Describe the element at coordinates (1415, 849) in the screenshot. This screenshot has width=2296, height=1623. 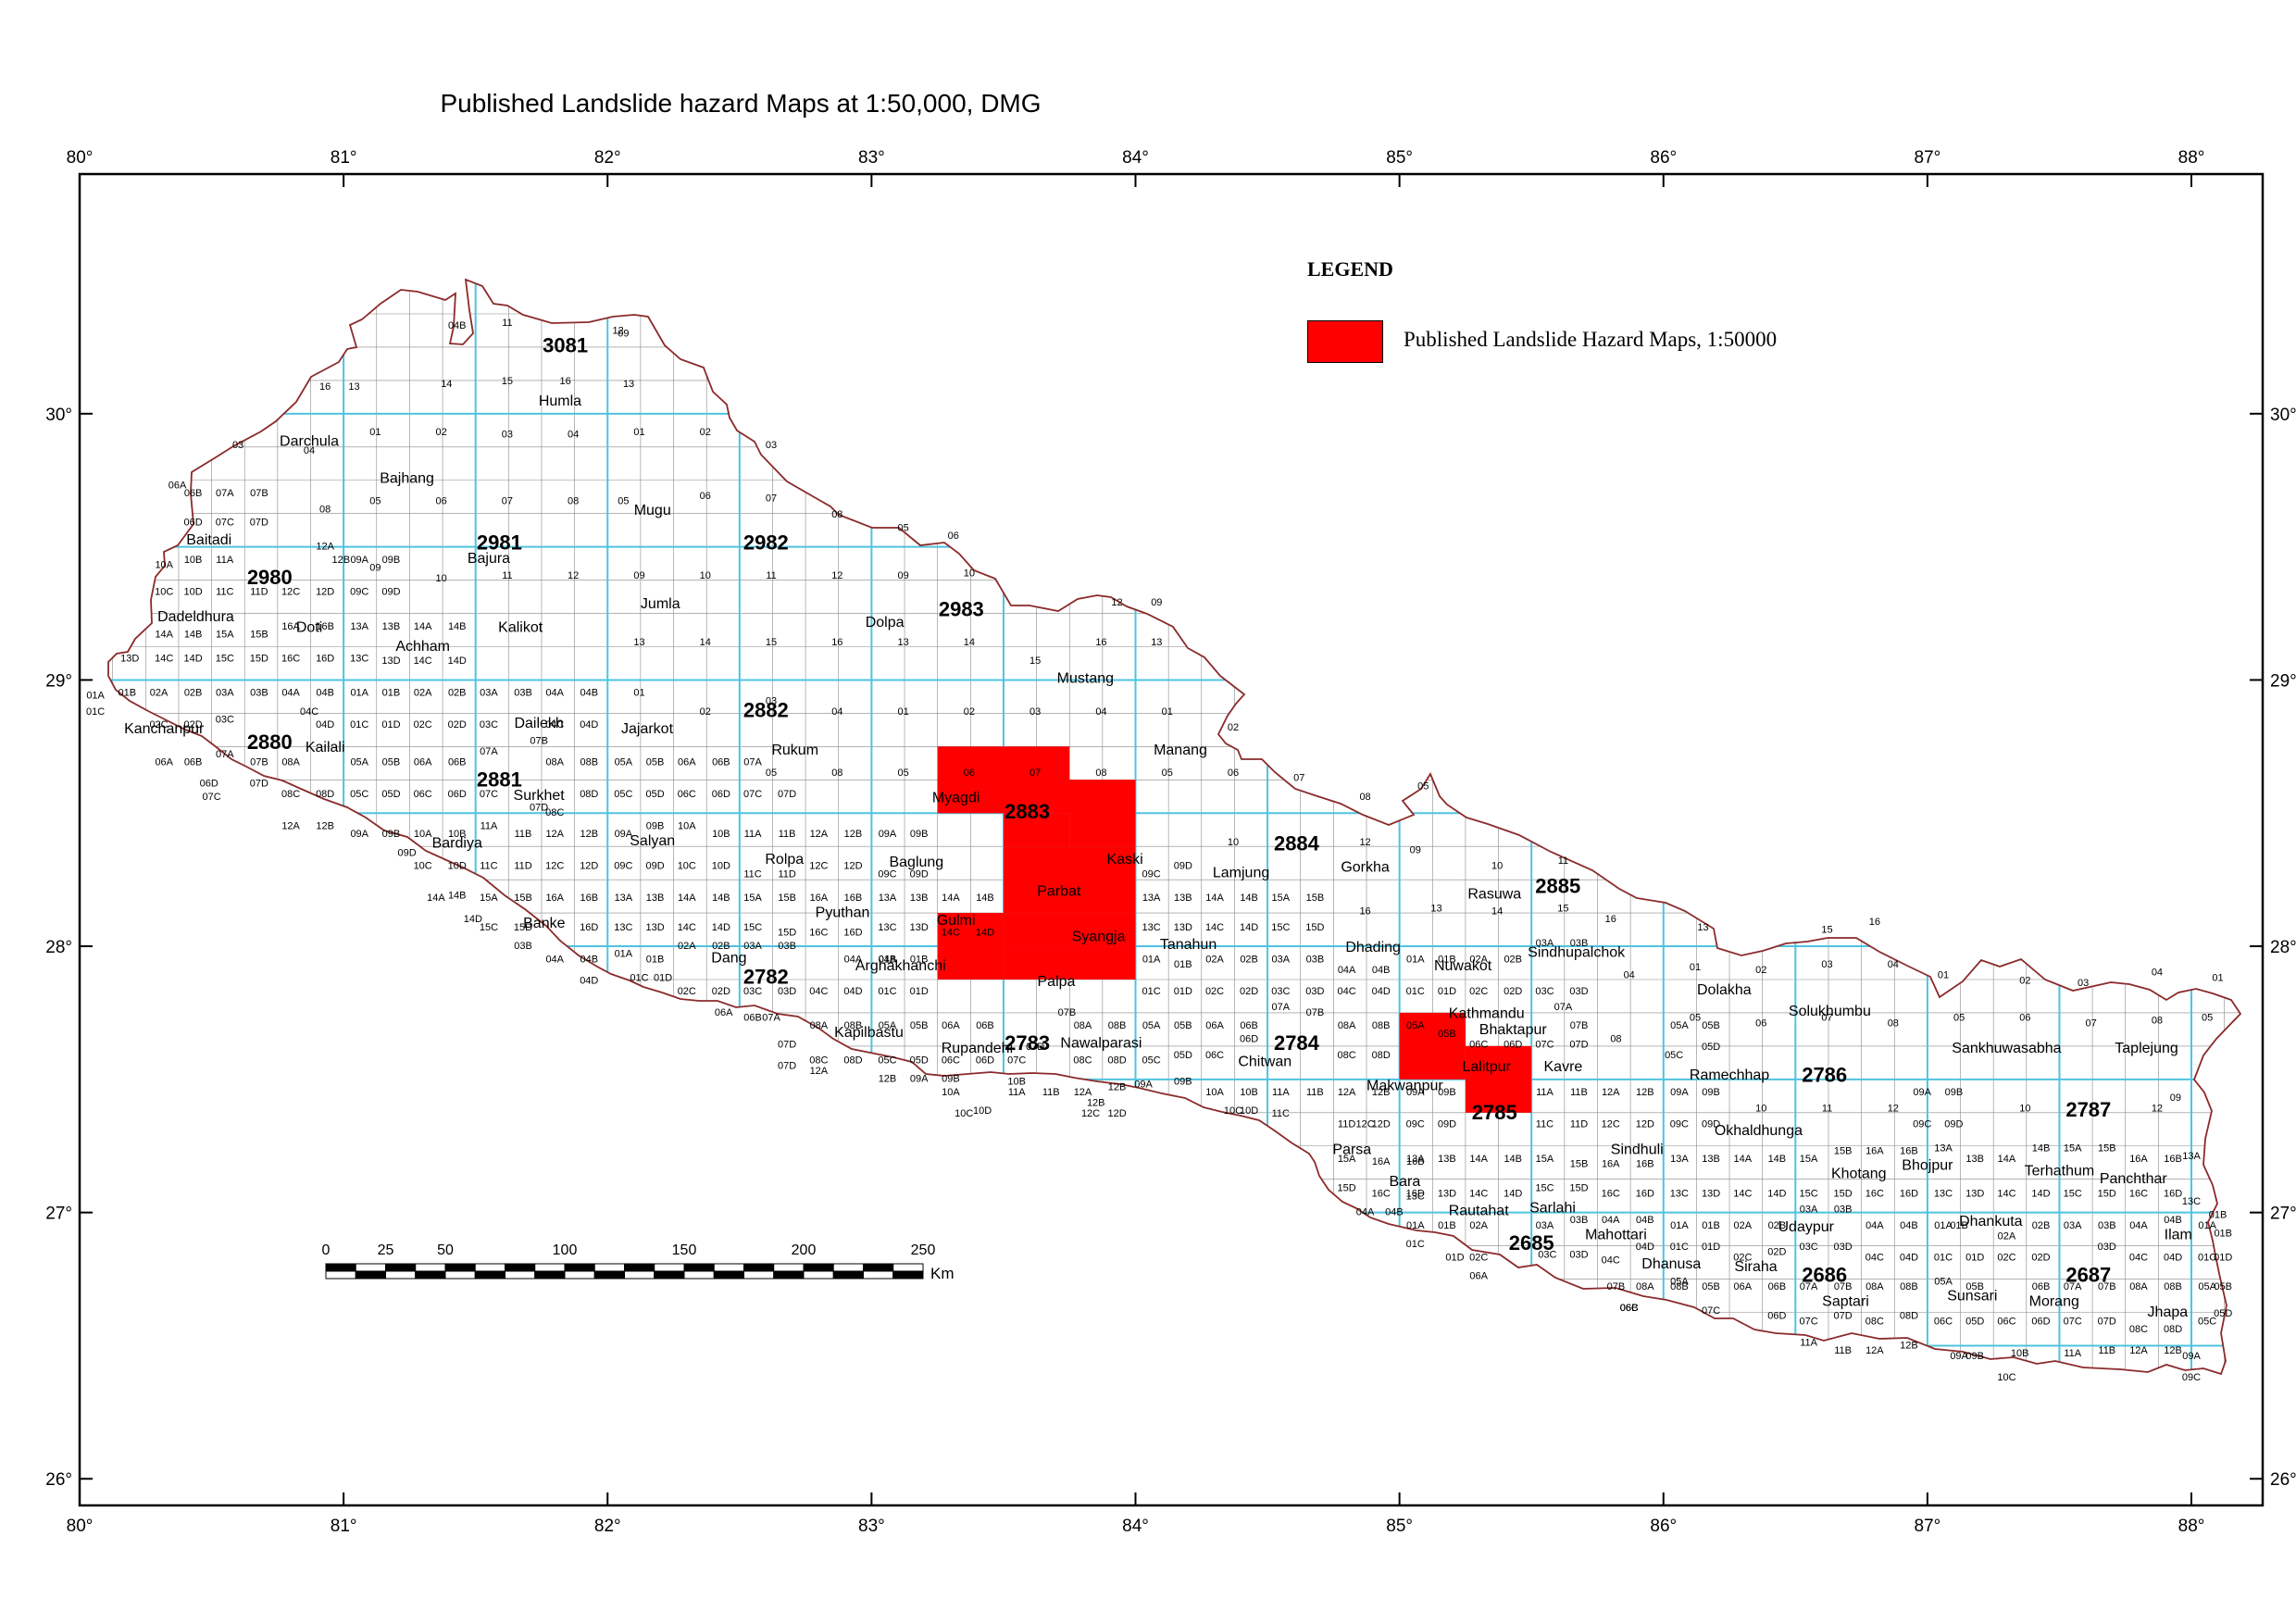
I see `quarter-sheet-label: 09` at that location.